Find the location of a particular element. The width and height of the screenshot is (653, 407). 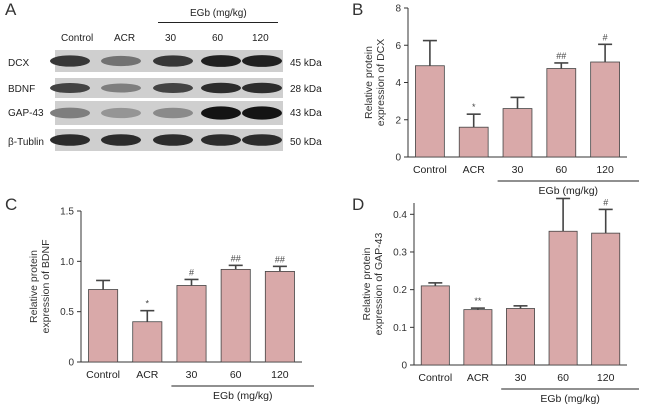

y-tick-label: 0.5 is located at coordinates (67, 312).